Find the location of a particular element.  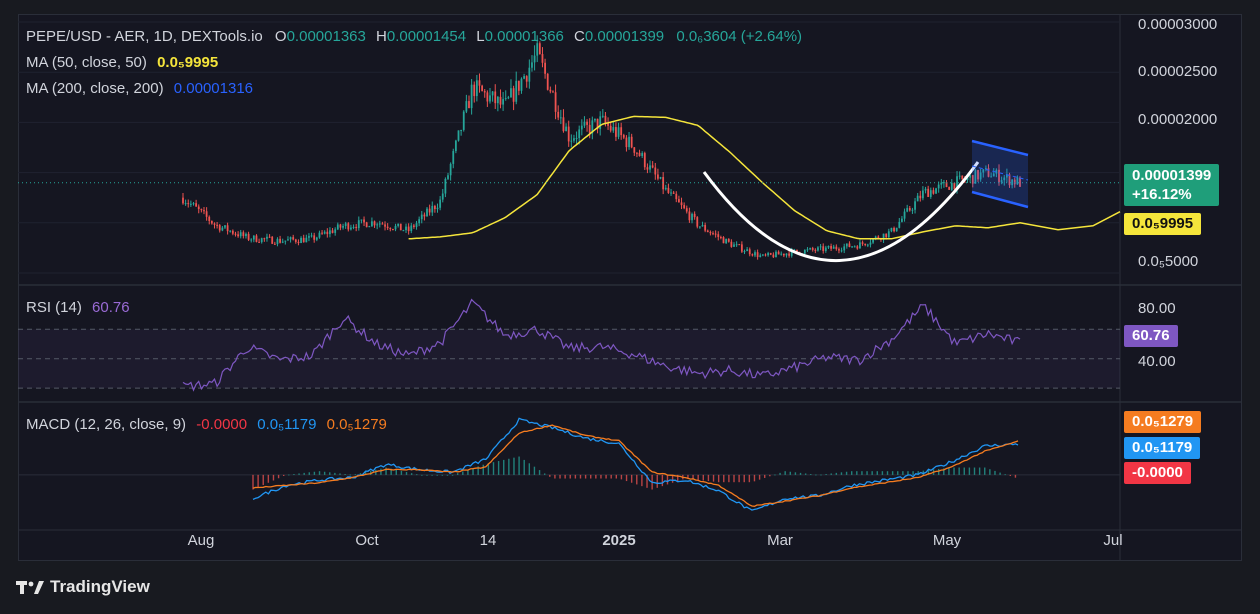

symbol-title: PEPE/USD - AER, 1D, DEXTools.io is located at coordinates (144, 36).